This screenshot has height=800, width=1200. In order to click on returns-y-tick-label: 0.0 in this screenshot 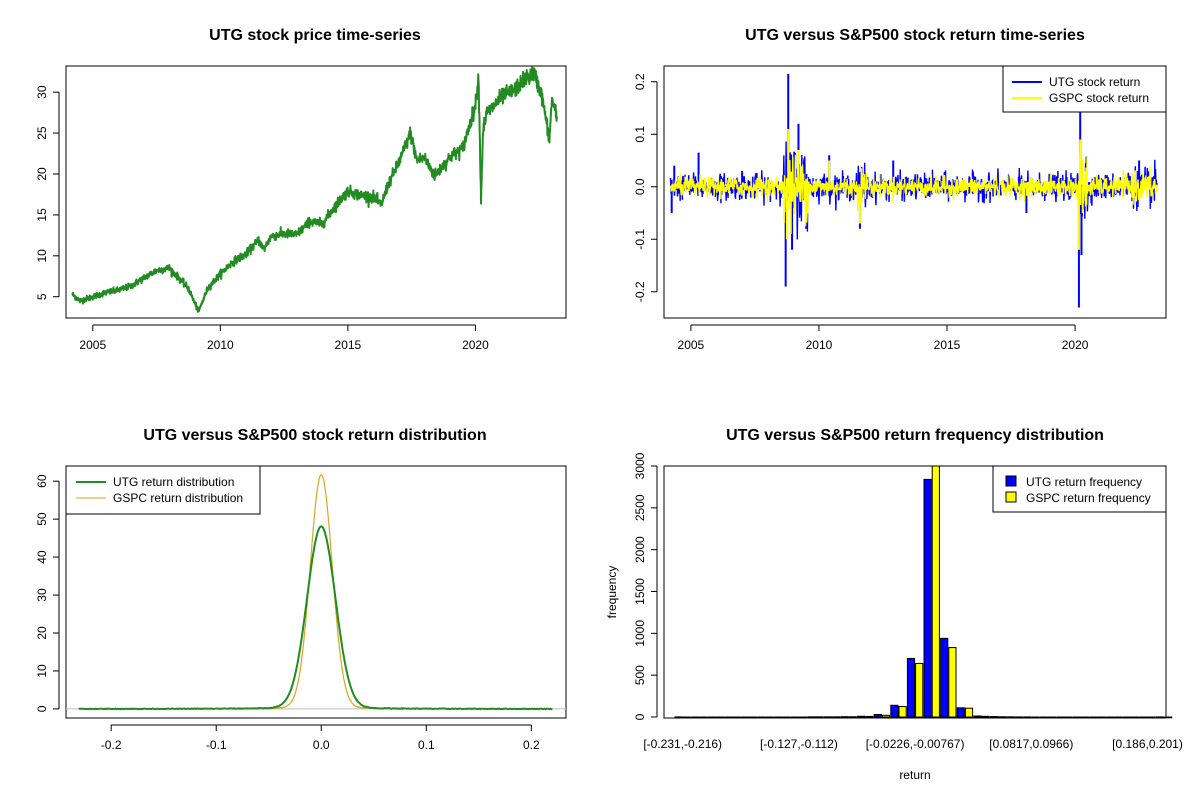, I will do `click(640, 186)`.